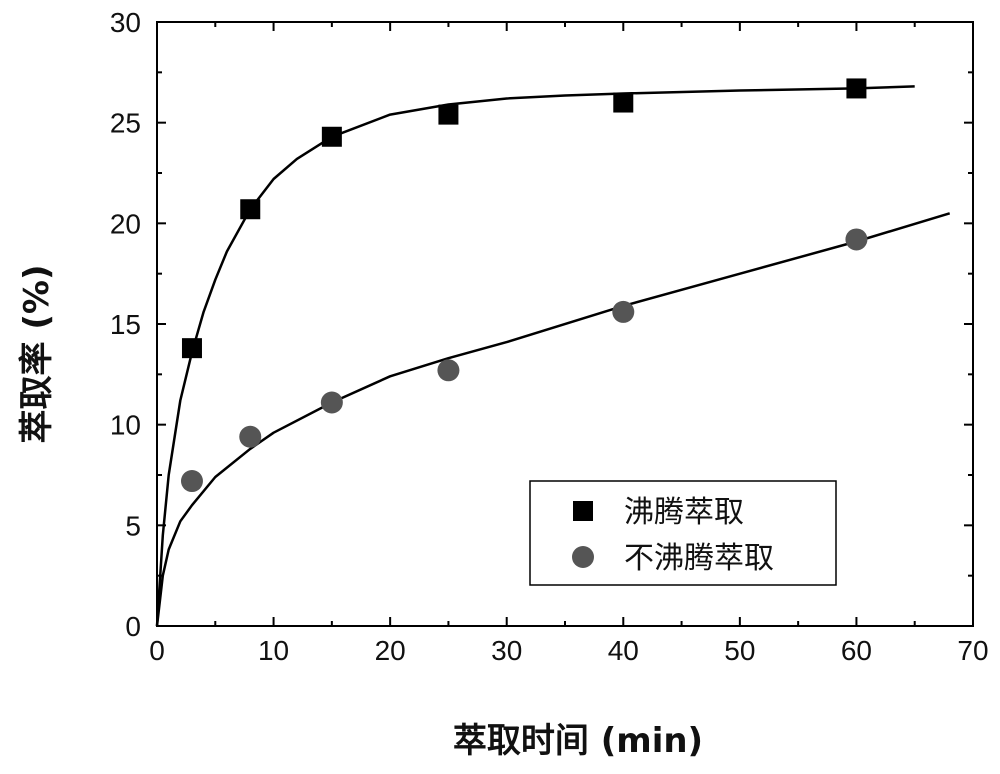  What do you see at coordinates (972, 650) in the screenshot?
I see `x-tick-label: 70` at bounding box center [972, 650].